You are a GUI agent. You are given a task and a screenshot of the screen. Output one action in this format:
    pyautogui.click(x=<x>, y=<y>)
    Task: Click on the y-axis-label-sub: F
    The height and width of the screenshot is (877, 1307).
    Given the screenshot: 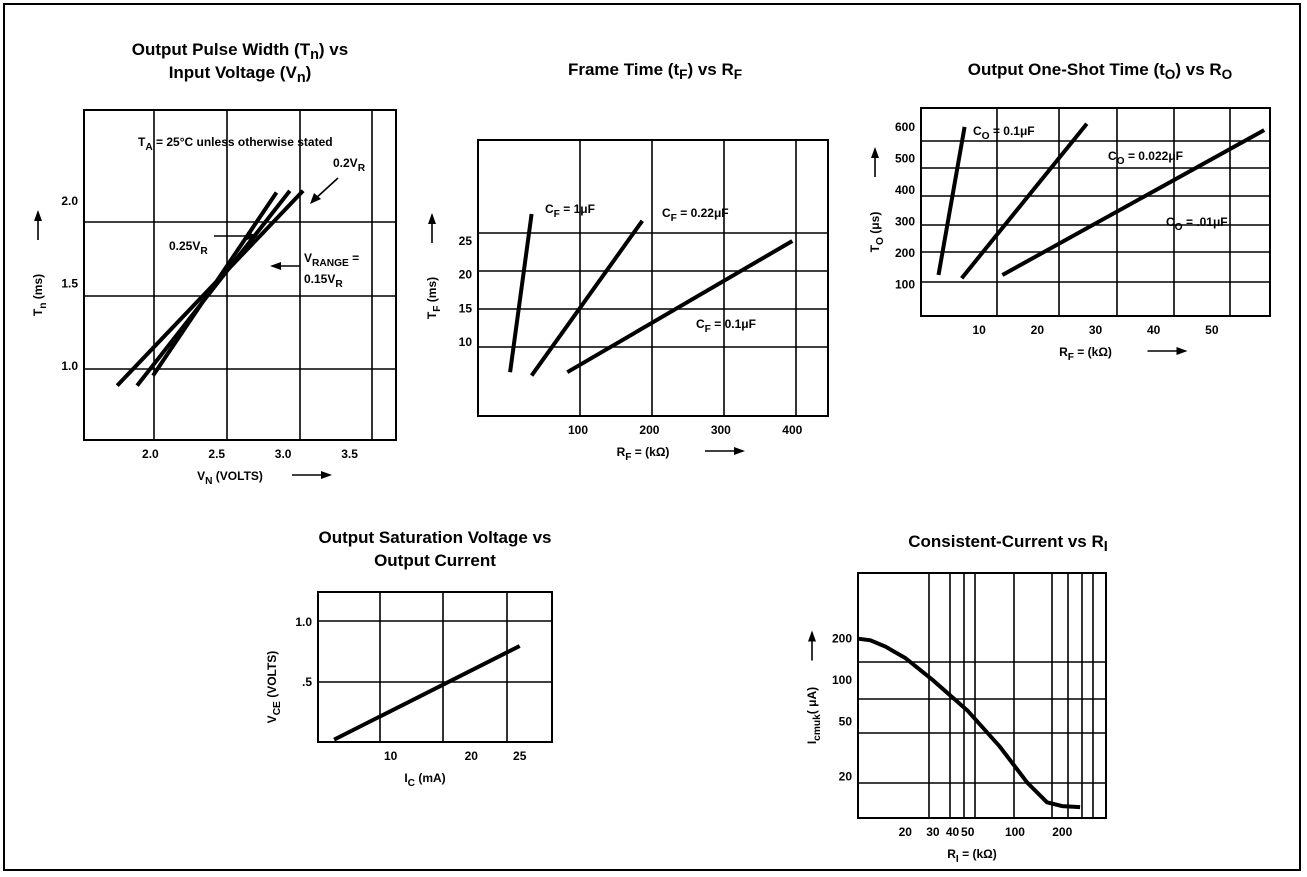 What is the action you would take?
    pyautogui.click(x=437, y=309)
    